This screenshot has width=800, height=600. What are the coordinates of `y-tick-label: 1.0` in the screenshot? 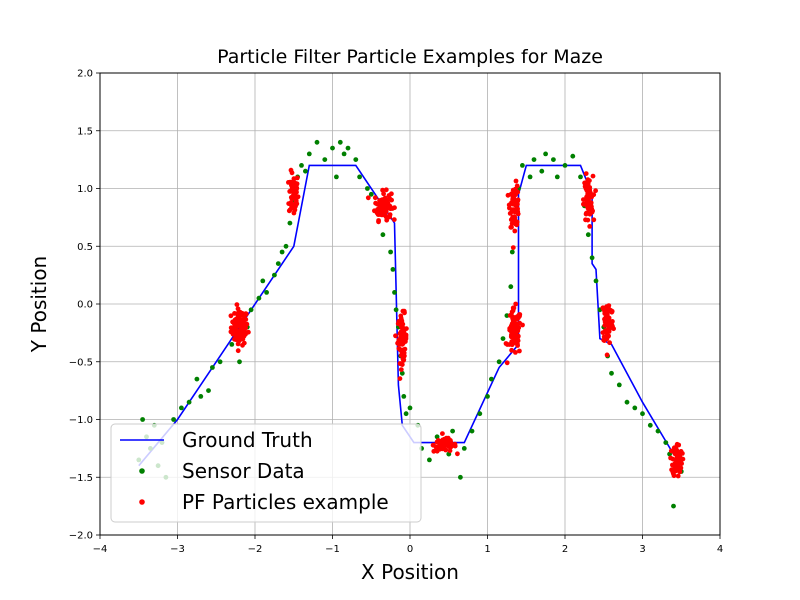 It's located at (85, 189).